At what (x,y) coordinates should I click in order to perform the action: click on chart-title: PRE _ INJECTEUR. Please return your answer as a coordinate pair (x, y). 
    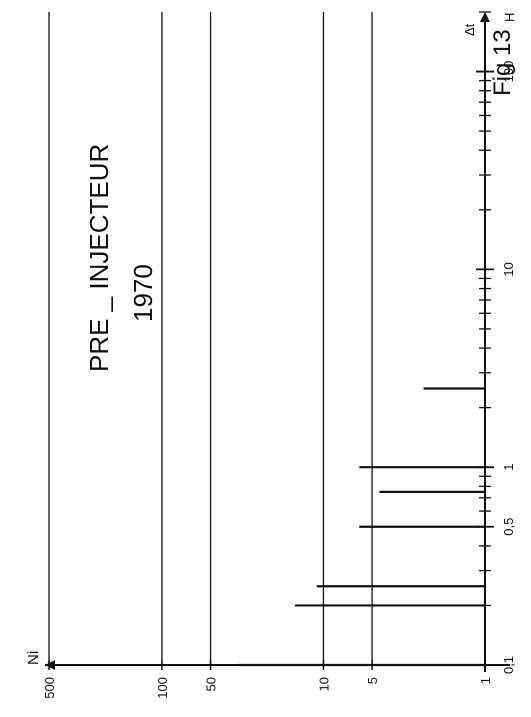
    Looking at the image, I should click on (99, 258).